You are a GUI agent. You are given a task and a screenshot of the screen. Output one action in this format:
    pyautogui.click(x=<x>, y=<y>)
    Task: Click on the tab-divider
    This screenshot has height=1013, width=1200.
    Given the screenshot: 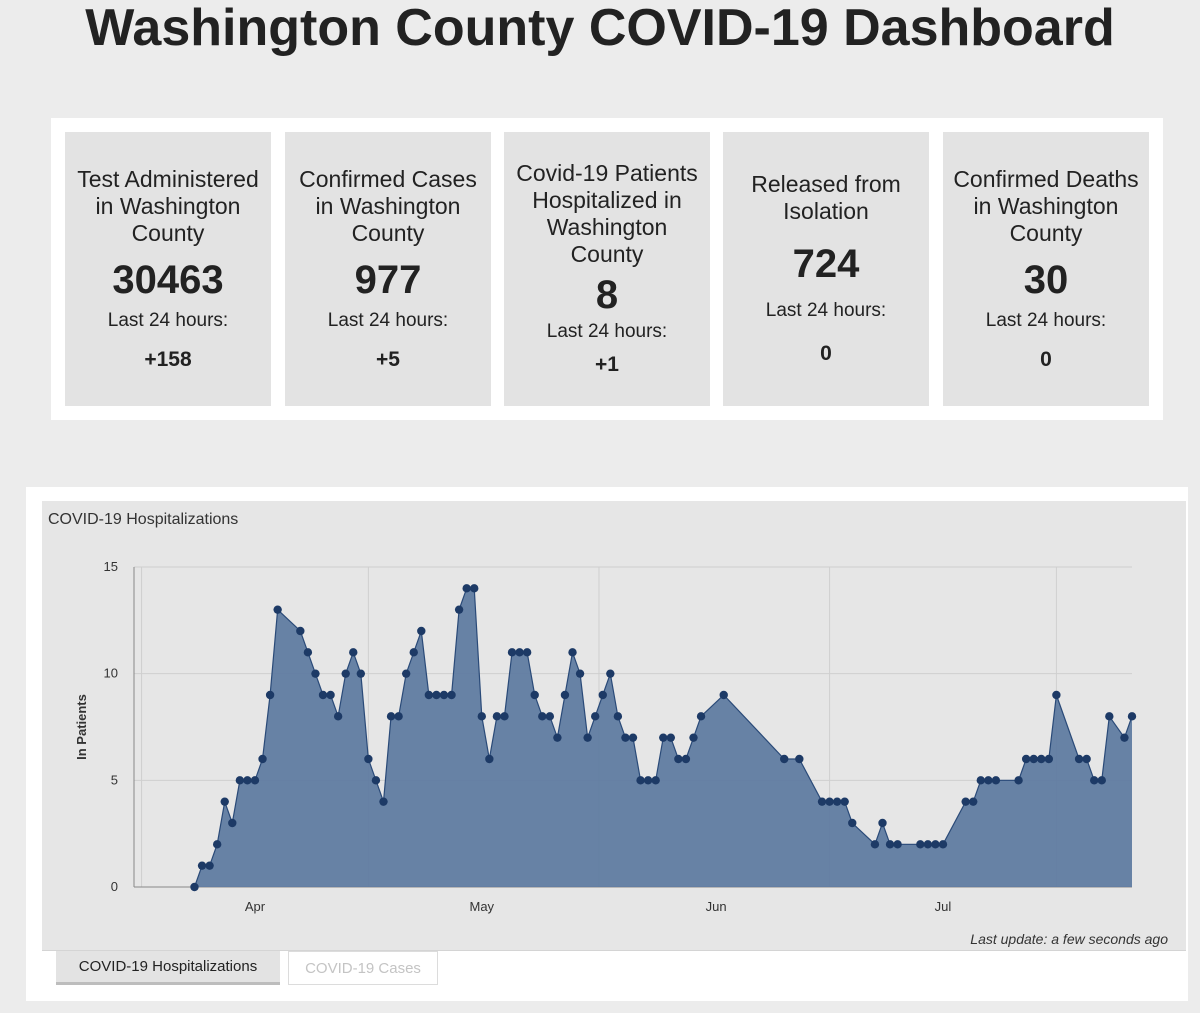 What is the action you would take?
    pyautogui.click(x=614, y=950)
    